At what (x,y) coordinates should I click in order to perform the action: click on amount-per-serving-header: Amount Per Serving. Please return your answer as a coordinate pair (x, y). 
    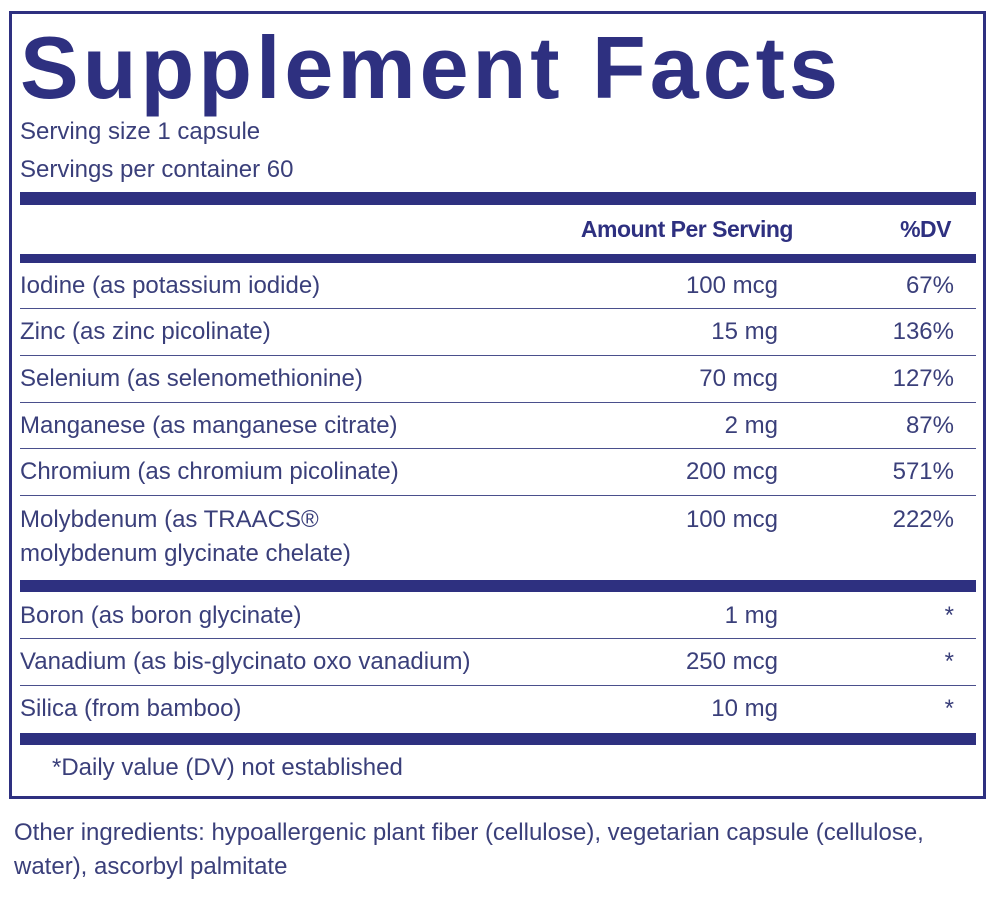
    Looking at the image, I should click on (687, 229).